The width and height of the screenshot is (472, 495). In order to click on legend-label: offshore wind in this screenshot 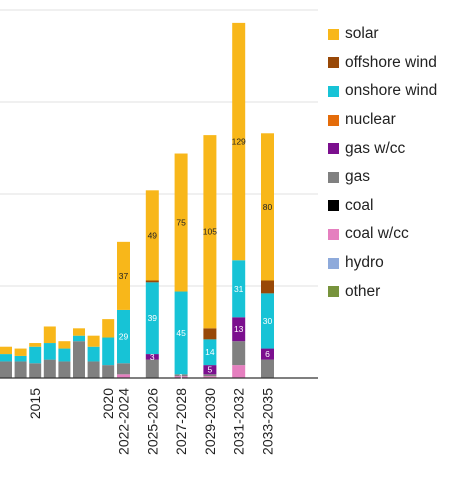, I will do `click(391, 62)`.